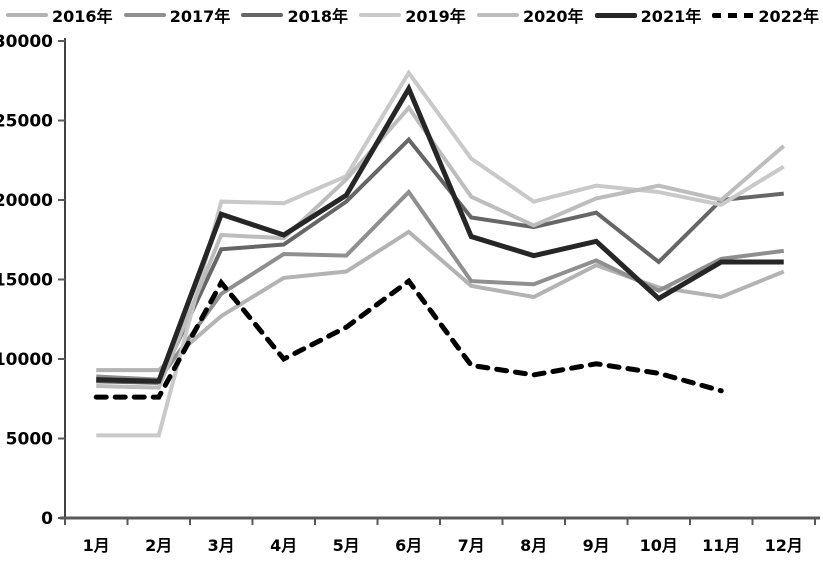  I want to click on x-tick-label: 5月, so click(346, 545).